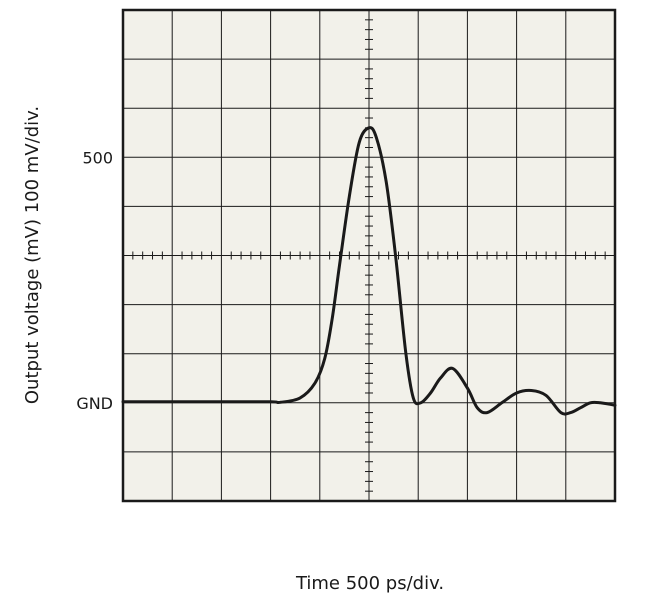 This screenshot has height=598, width=660. I want to click on y-tick-labels: 500 GND, so click(94, 280).